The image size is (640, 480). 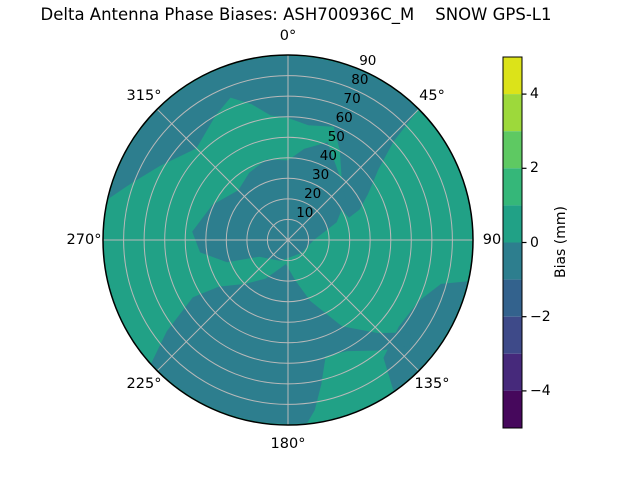 I want to click on colorbar-tick-label-2: 2, so click(x=534, y=168).